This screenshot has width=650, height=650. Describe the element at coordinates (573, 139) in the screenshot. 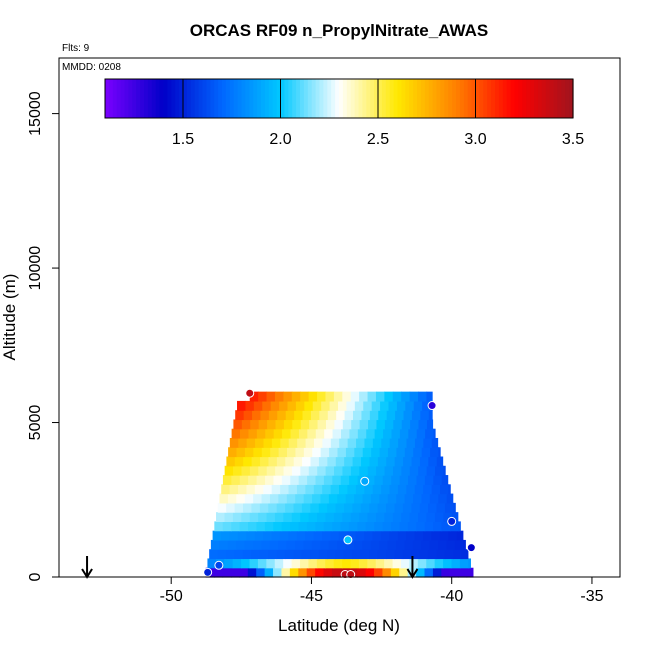

I see `colorbar-tick-label: 3.5` at that location.